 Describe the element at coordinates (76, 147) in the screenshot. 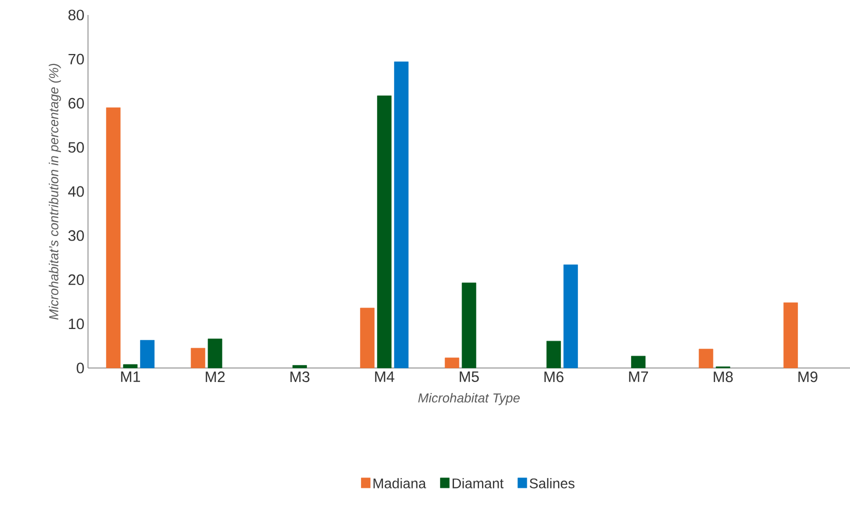

I see `y-tick-label: 50` at that location.